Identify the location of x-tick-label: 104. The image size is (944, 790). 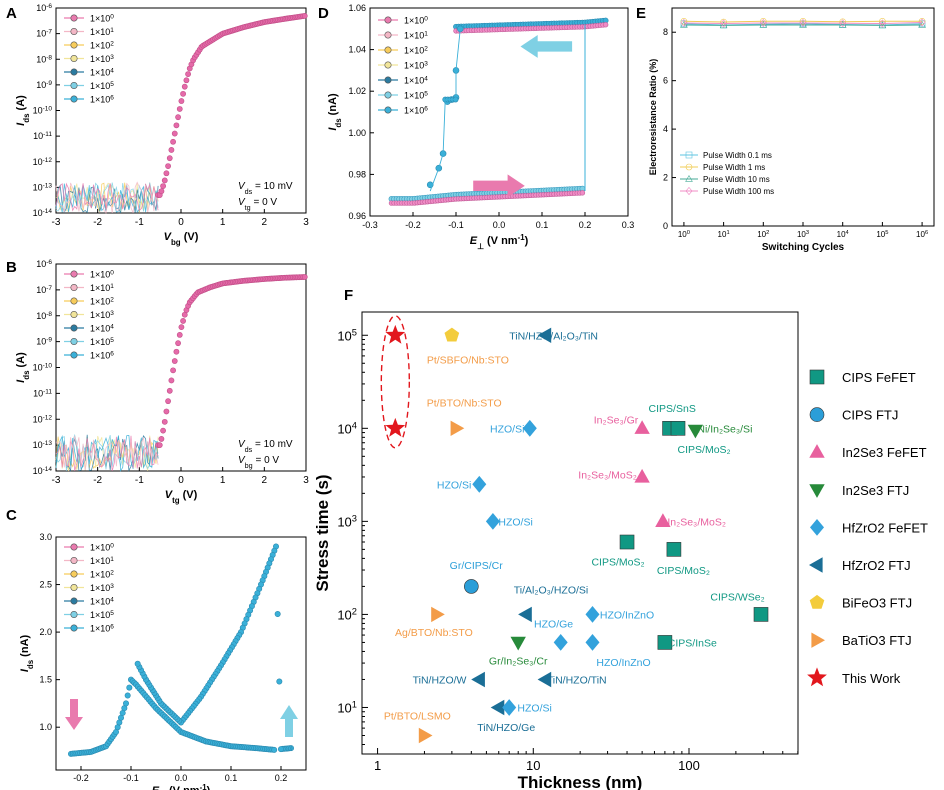
(843, 234).